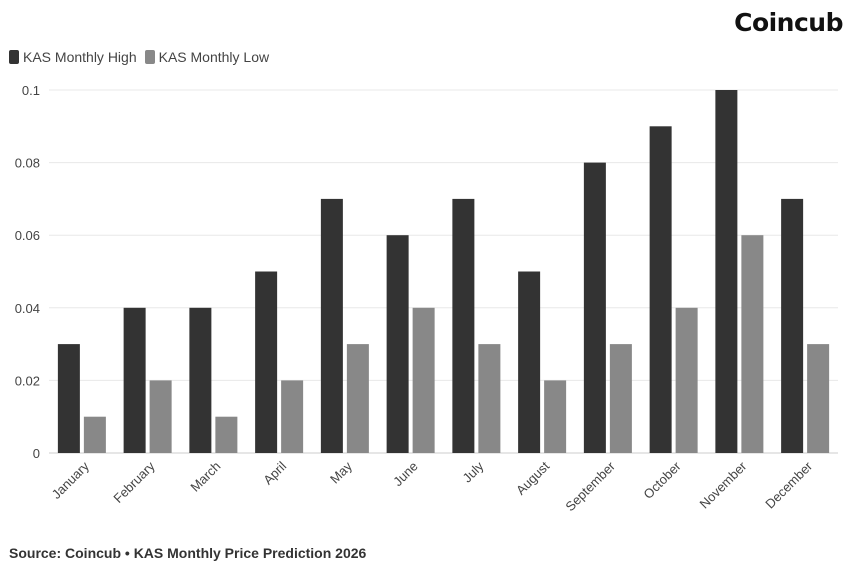 Image resolution: width=855 pixels, height=569 pixels. Describe the element at coordinates (27, 235) in the screenshot. I see `y-tick-label: 0.06` at that location.